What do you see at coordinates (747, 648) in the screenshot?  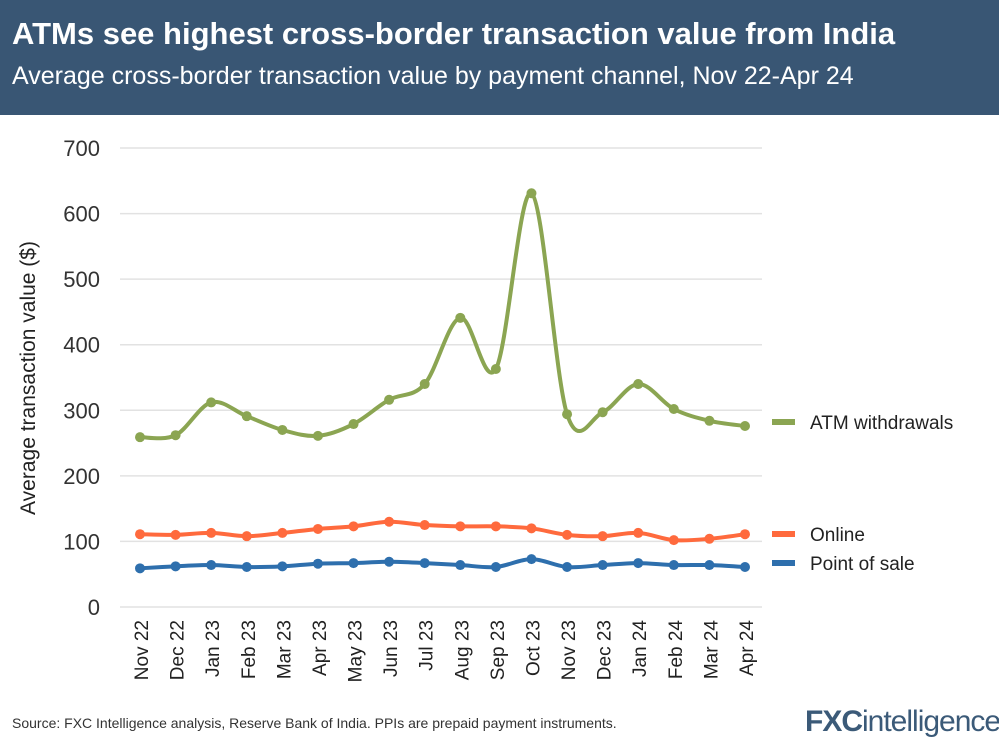 I see `x-tick-label: Apr 24` at bounding box center [747, 648].